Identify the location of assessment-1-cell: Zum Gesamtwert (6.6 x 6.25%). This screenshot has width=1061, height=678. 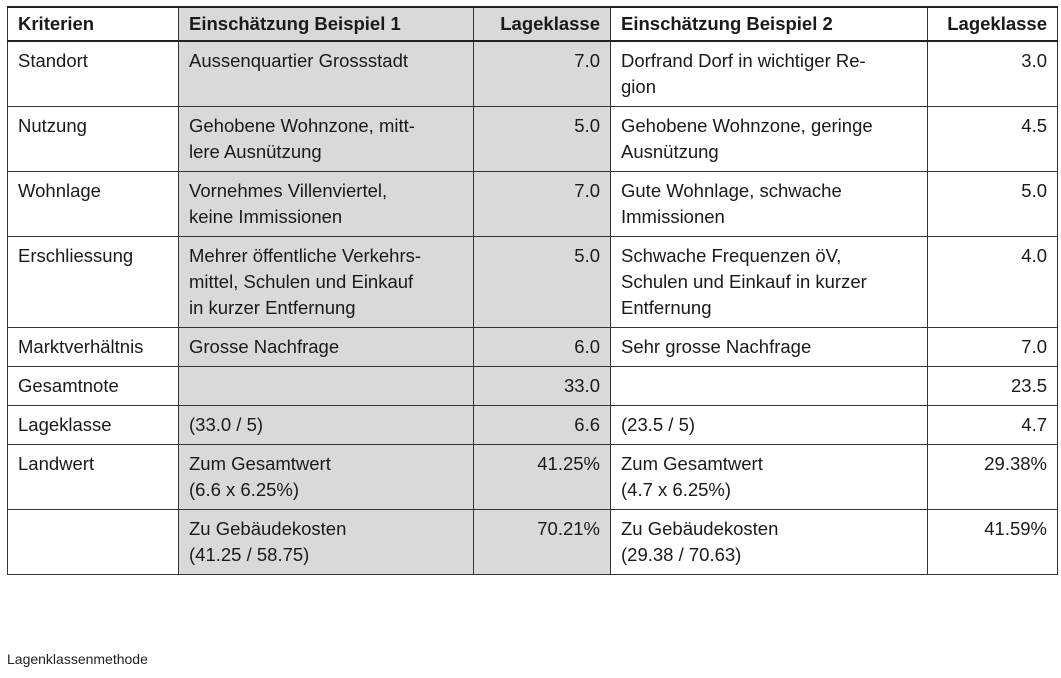
(326, 477).